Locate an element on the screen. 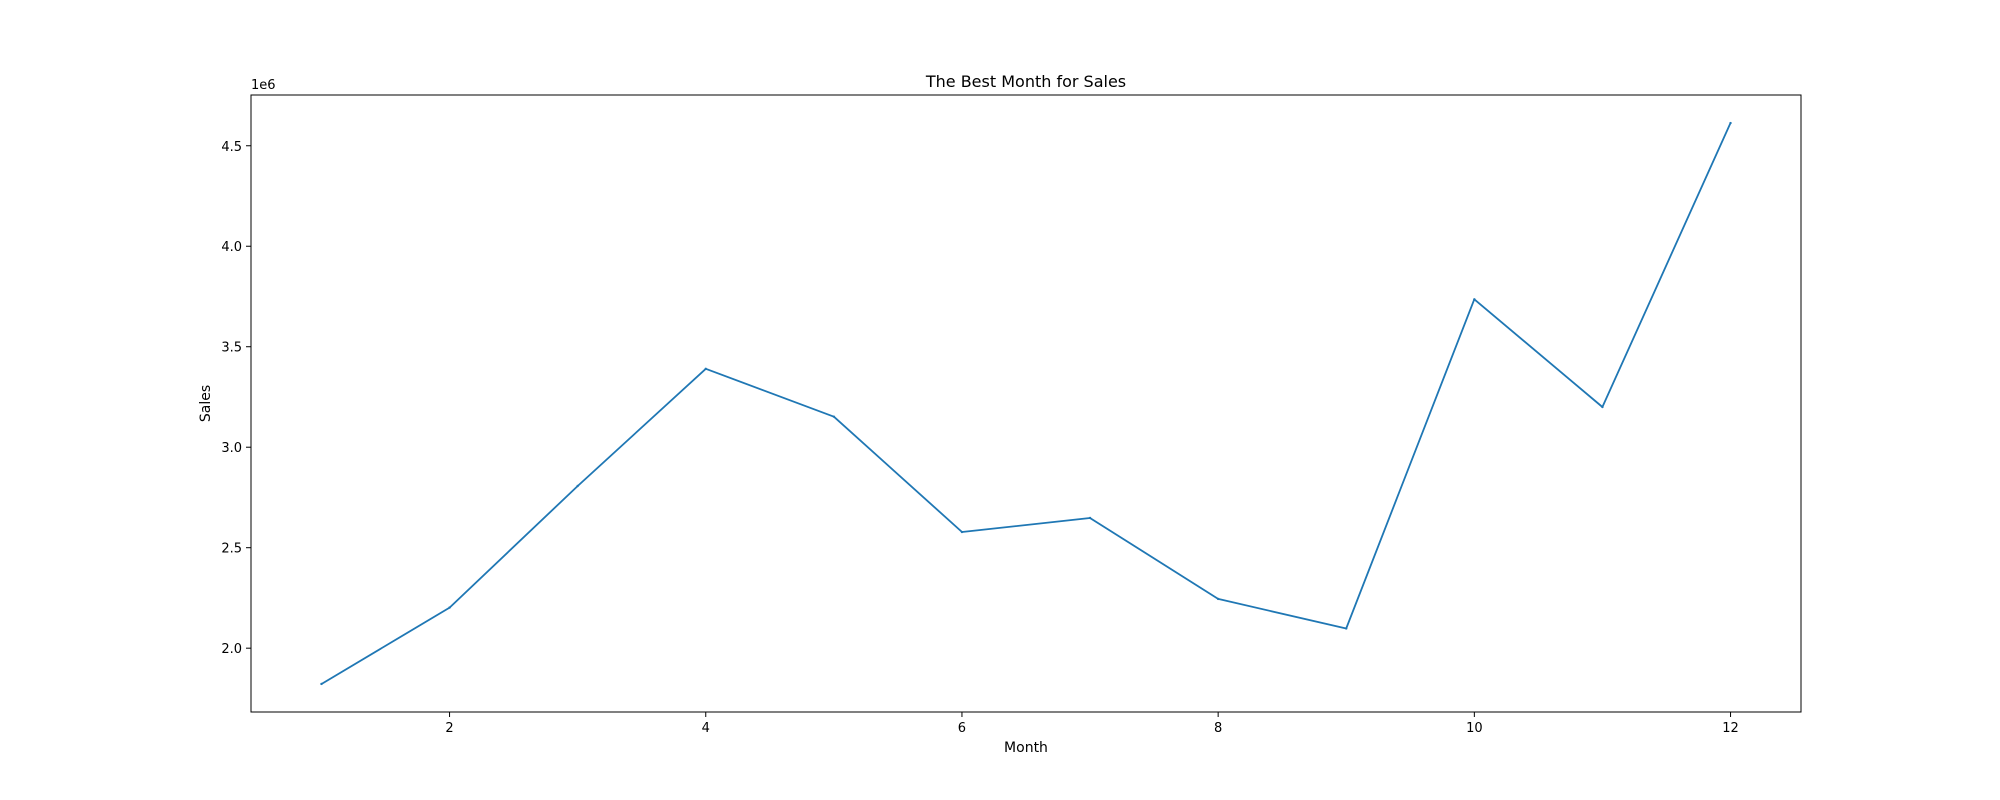  y-tick-label: 4.5 is located at coordinates (231, 147).